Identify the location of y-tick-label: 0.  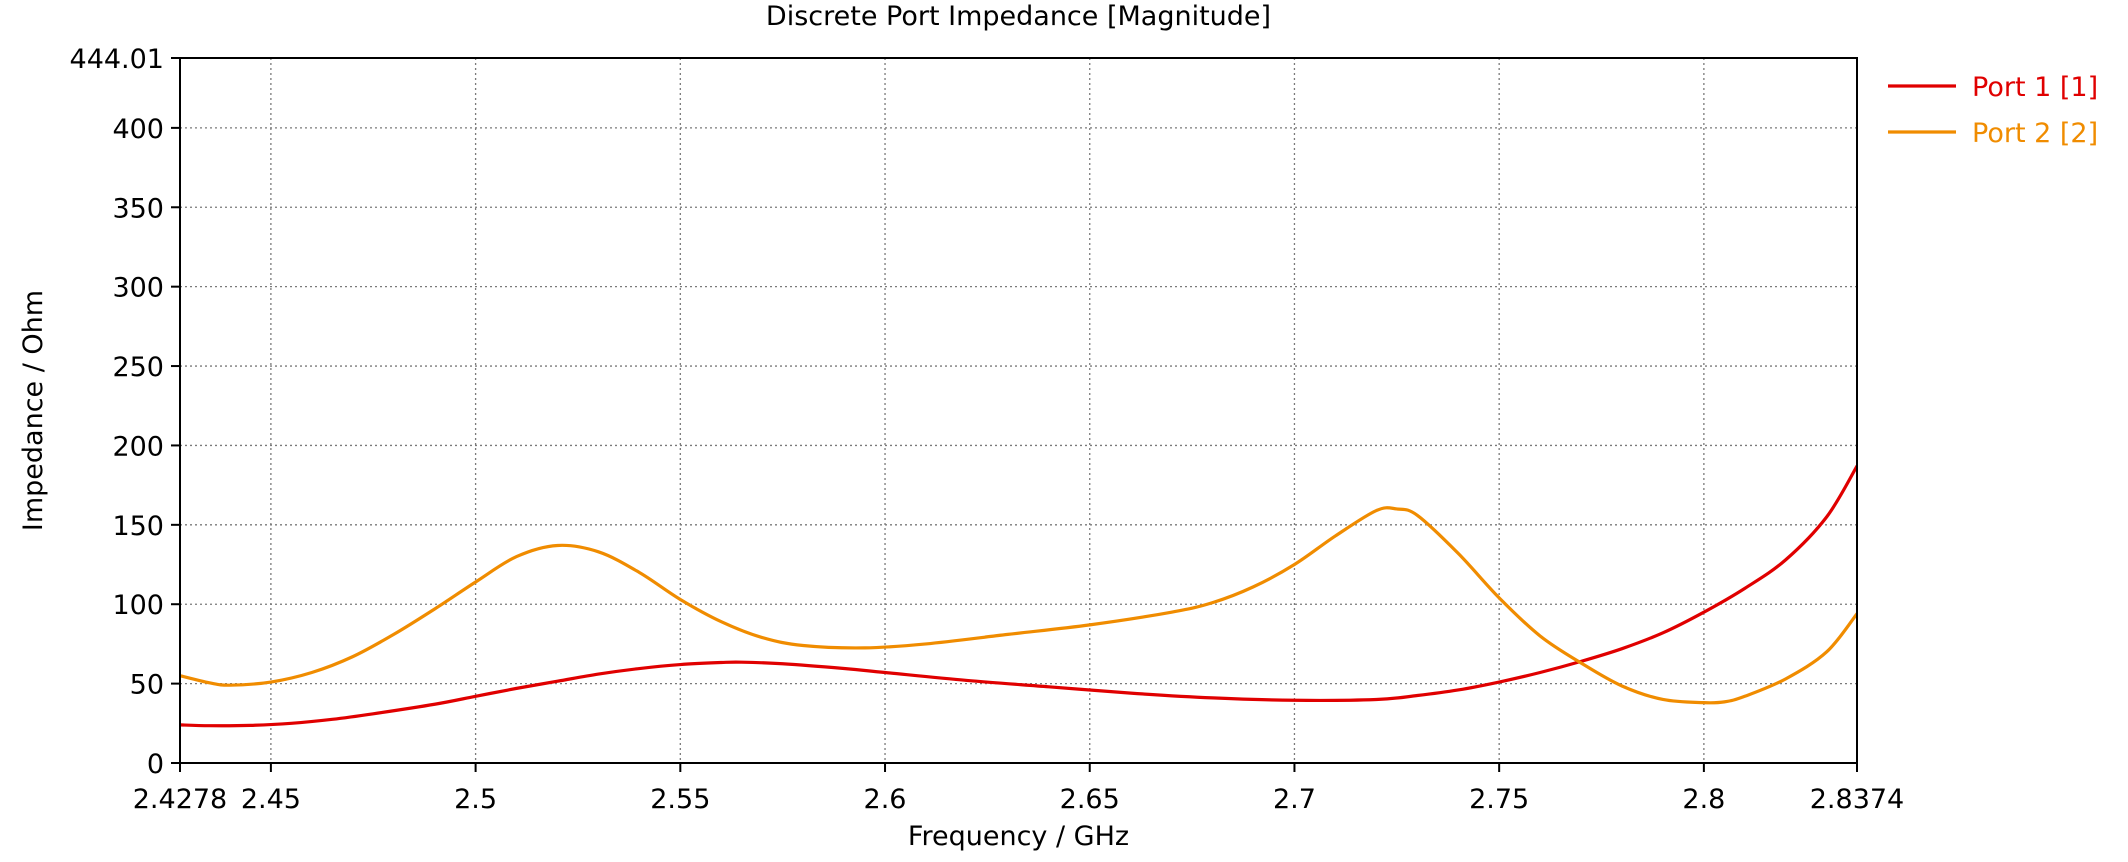
(155, 764).